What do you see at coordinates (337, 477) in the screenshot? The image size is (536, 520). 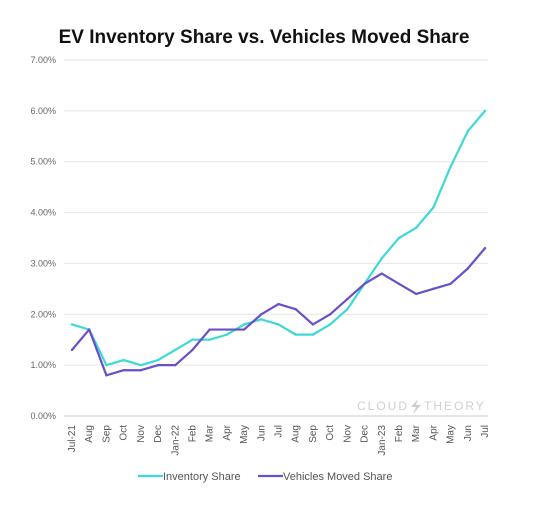 I see `legend-label: Vehicles Moved Share` at bounding box center [337, 477].